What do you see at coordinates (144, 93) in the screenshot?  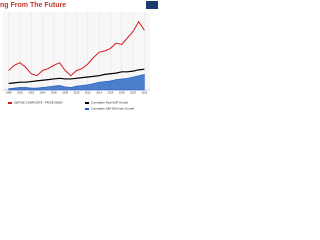 I see `x-tick-label: 2022` at bounding box center [144, 93].